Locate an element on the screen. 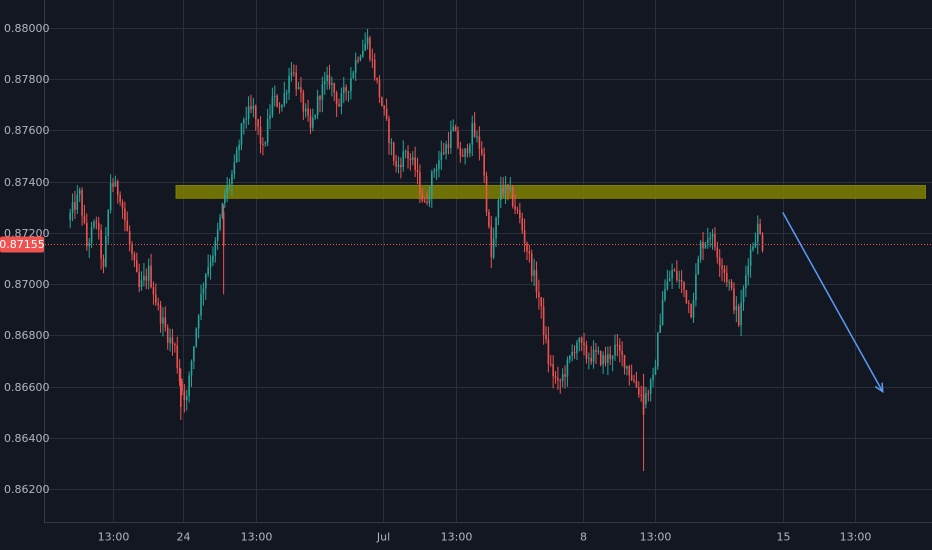 Image resolution: width=932 pixels, height=550 pixels. current-price-label: 0.87155 is located at coordinates (22, 244).